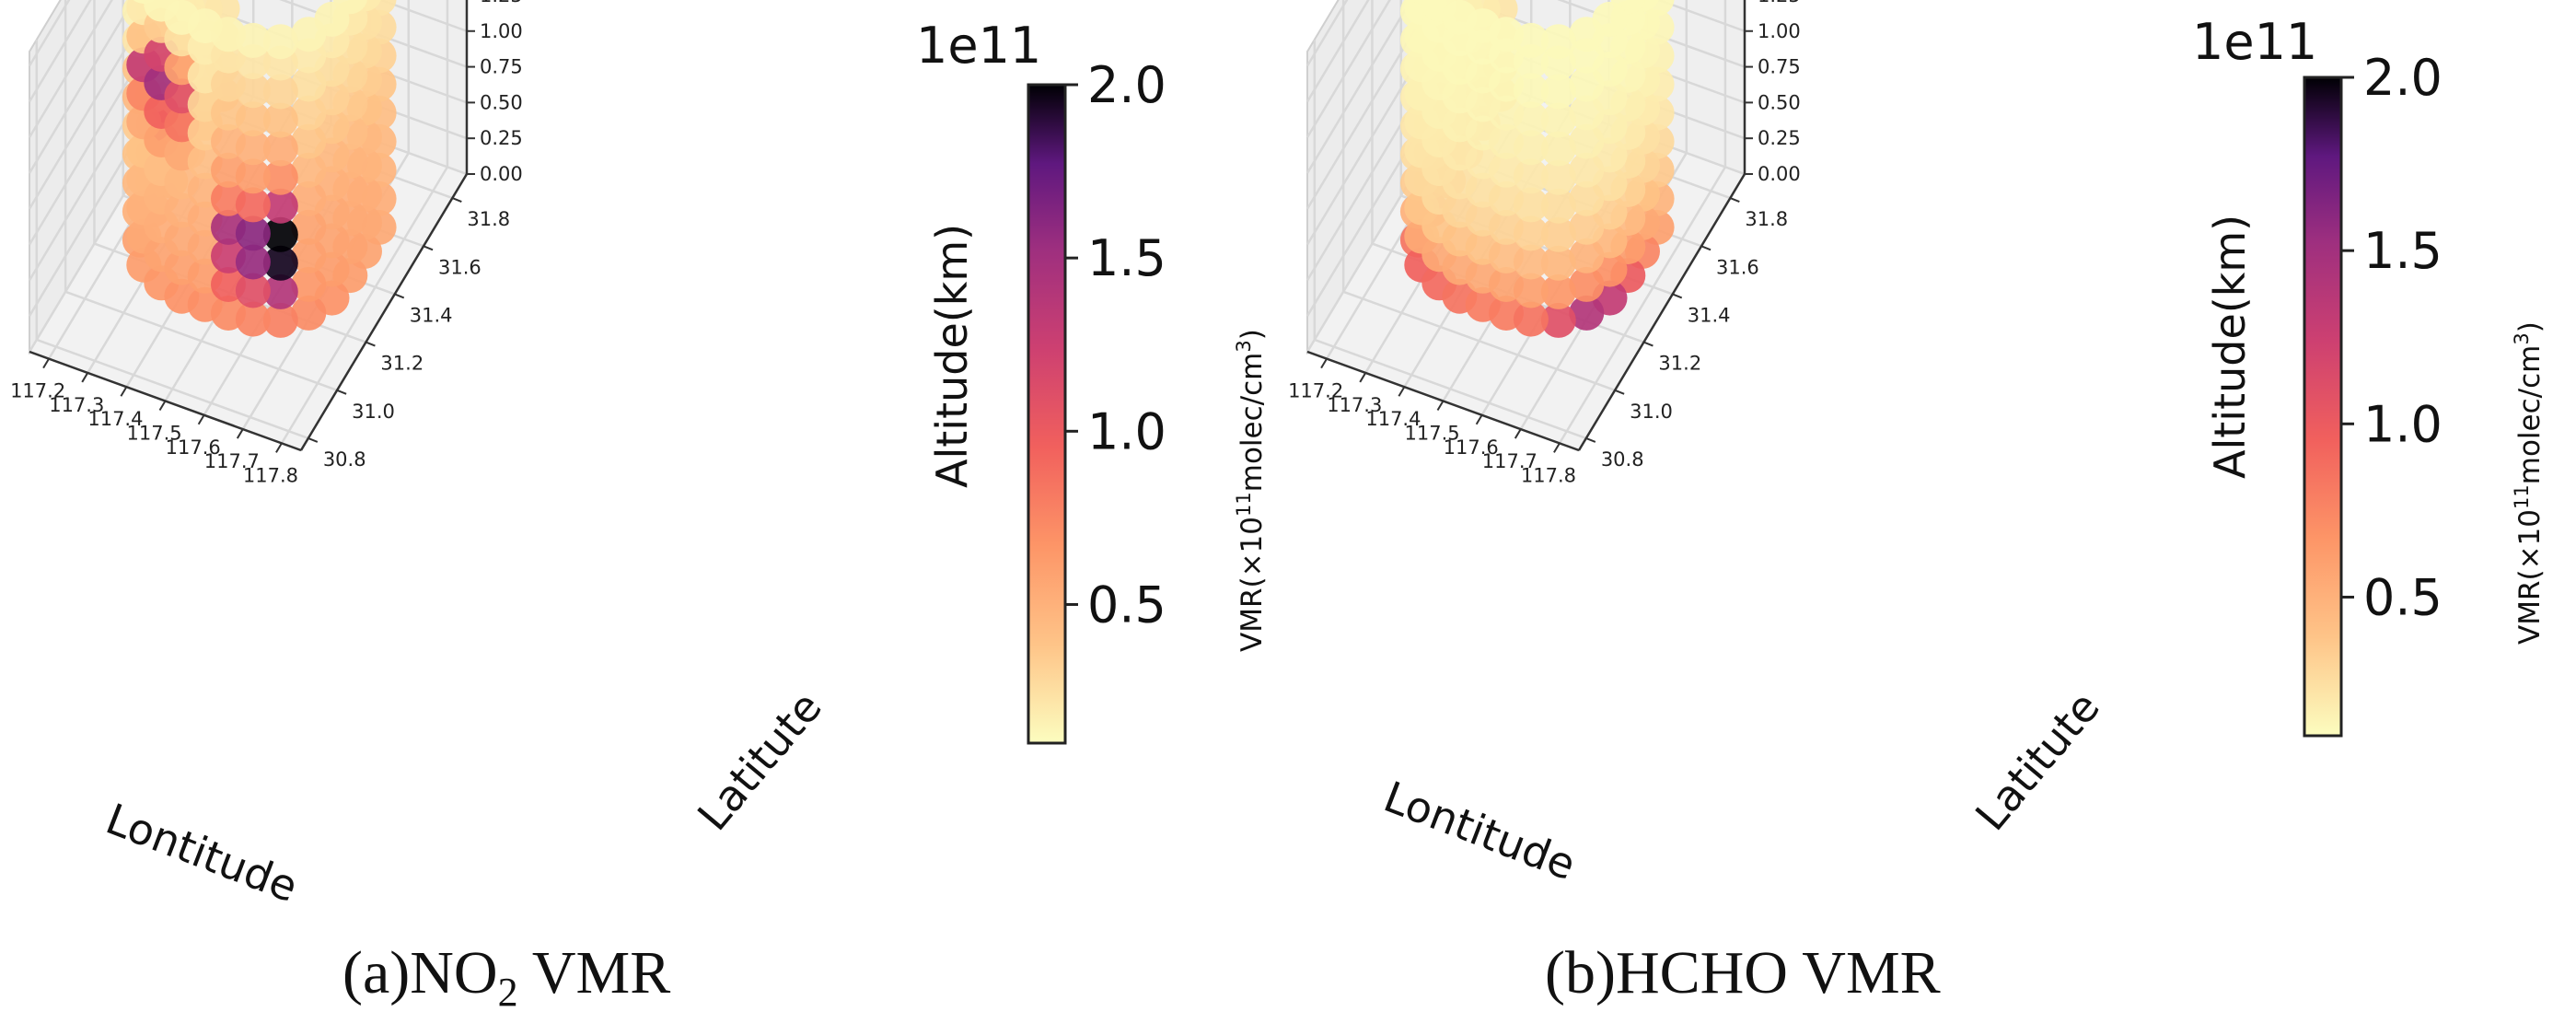  Describe the element at coordinates (1480, 831) in the screenshot. I see `x-axis-label-b: Lontitude` at that location.